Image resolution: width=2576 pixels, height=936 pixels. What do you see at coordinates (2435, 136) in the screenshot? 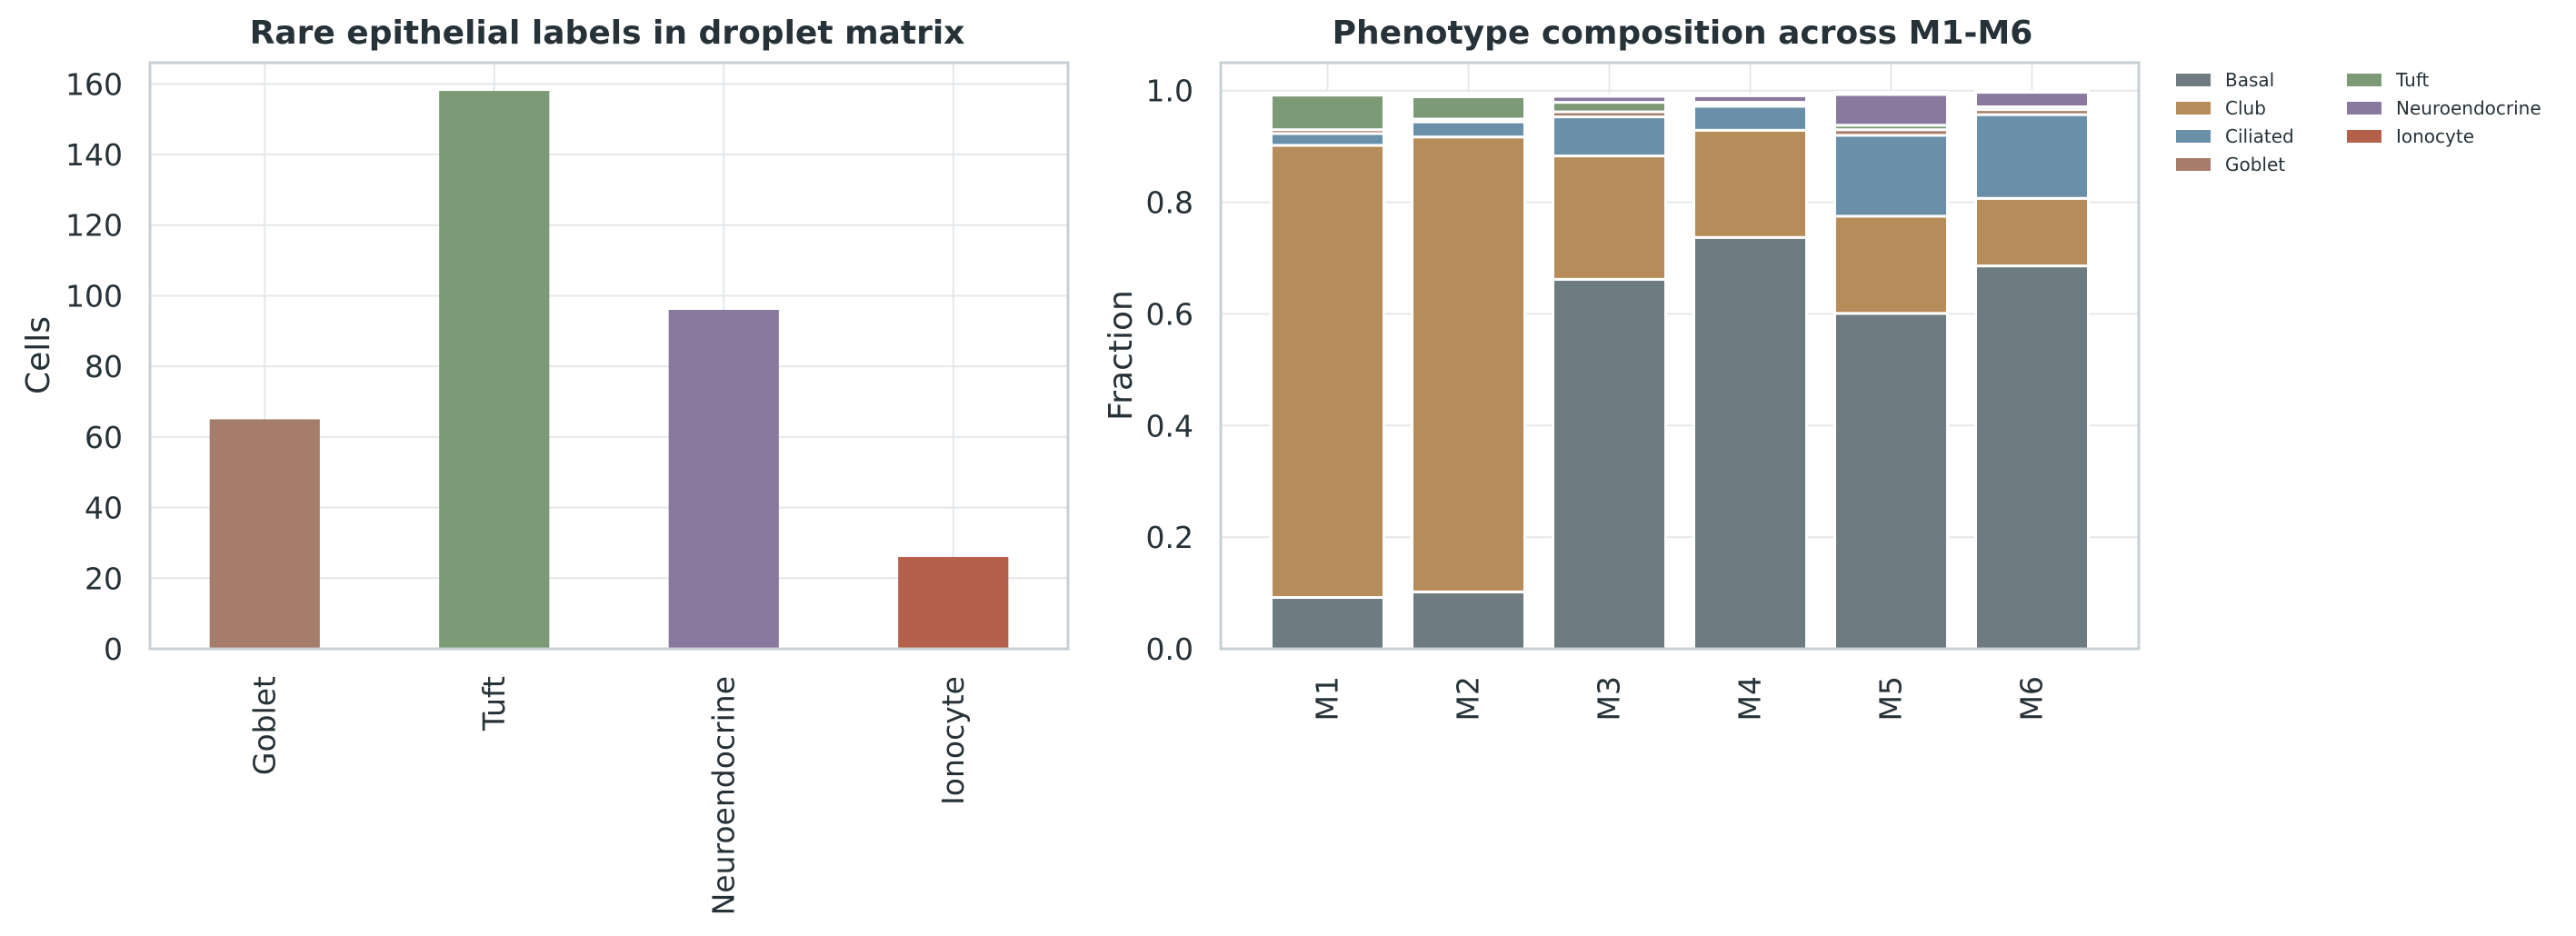
I see `legend-label-ionocyte: Ionocyte` at bounding box center [2435, 136].